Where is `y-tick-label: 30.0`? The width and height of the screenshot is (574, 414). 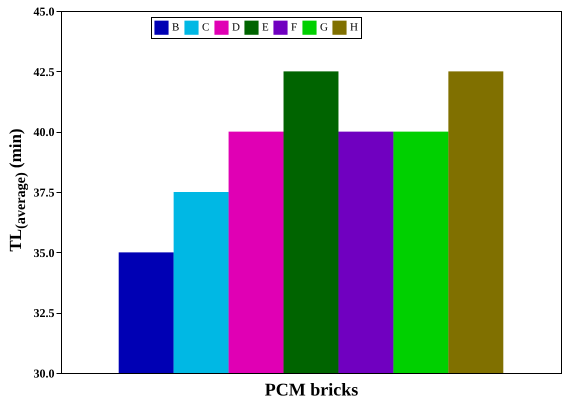
y-tick-label: 30.0 is located at coordinates (44, 373).